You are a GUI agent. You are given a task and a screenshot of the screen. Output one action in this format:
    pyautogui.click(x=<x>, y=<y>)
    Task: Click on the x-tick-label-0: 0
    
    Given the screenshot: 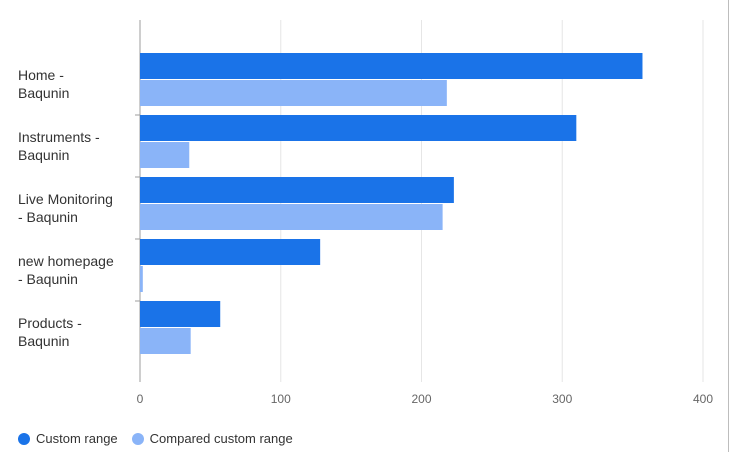 What is the action you would take?
    pyautogui.click(x=140, y=399)
    